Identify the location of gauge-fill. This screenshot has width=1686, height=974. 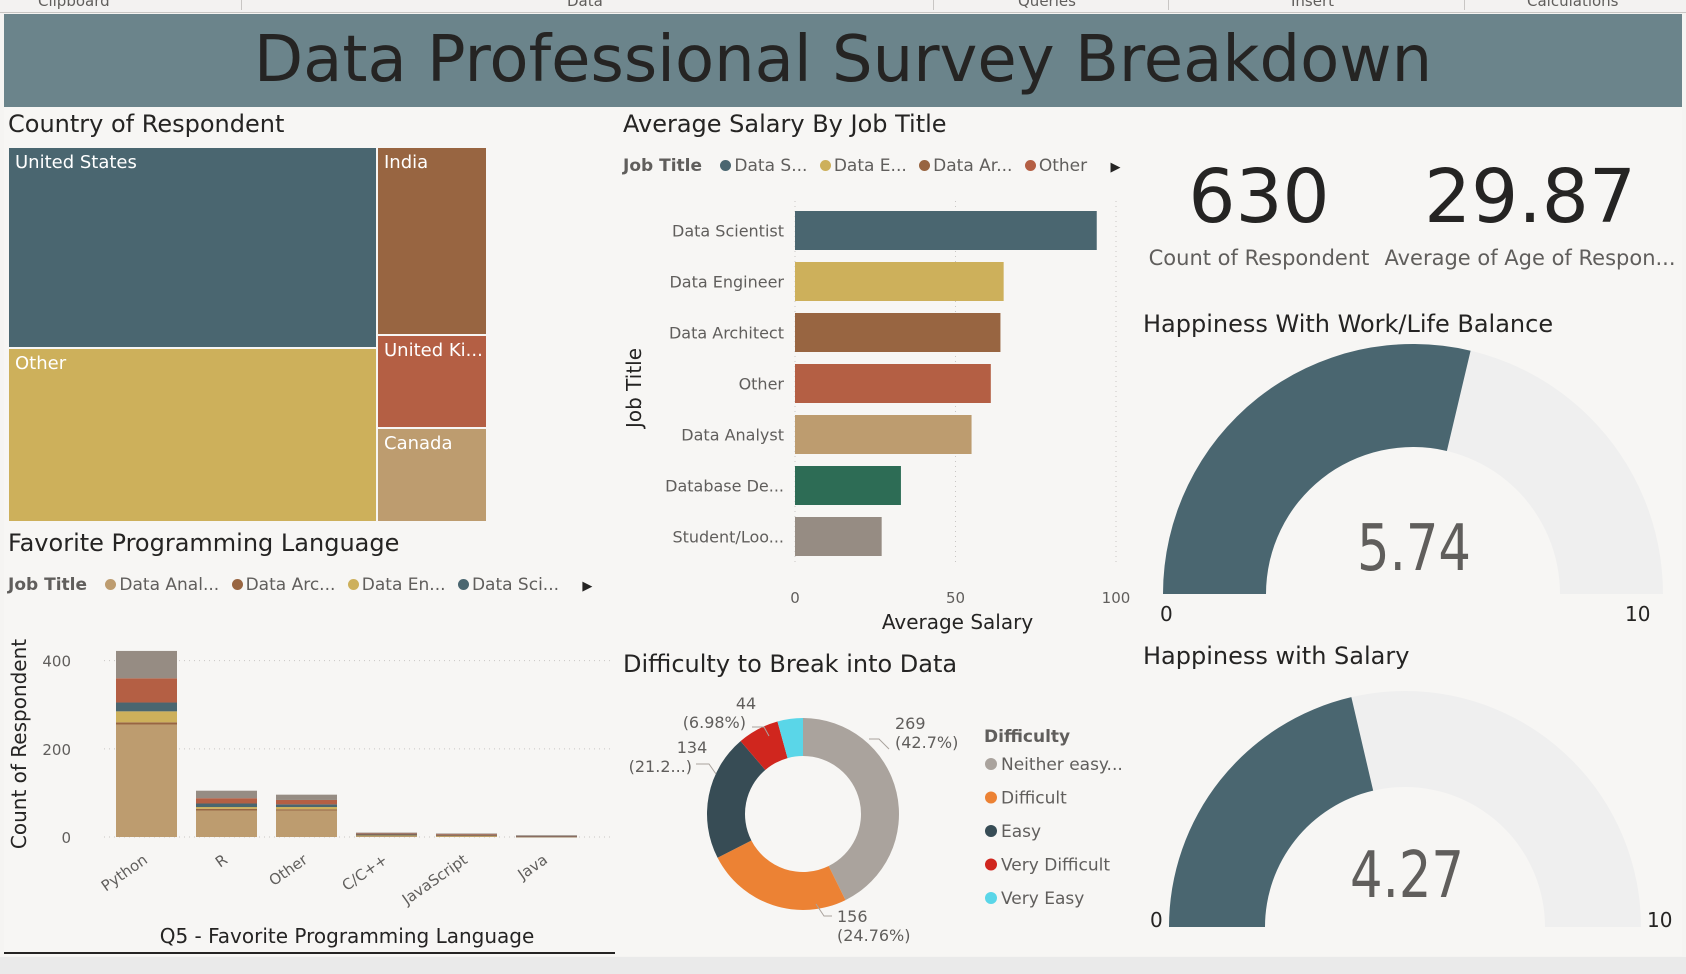
(1317, 468).